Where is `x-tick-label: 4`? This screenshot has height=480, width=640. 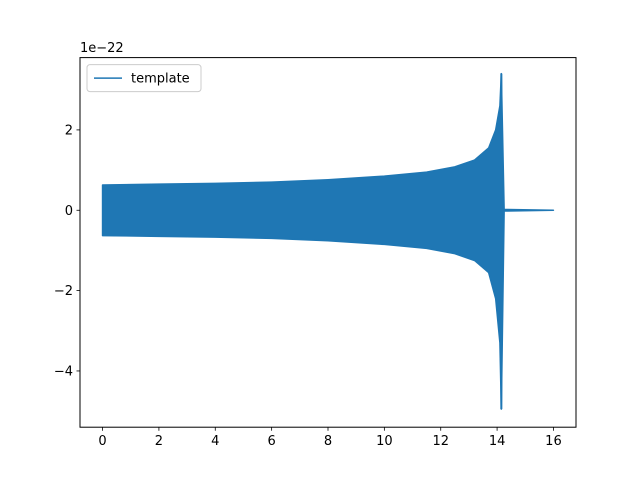 x-tick-label: 4 is located at coordinates (215, 441).